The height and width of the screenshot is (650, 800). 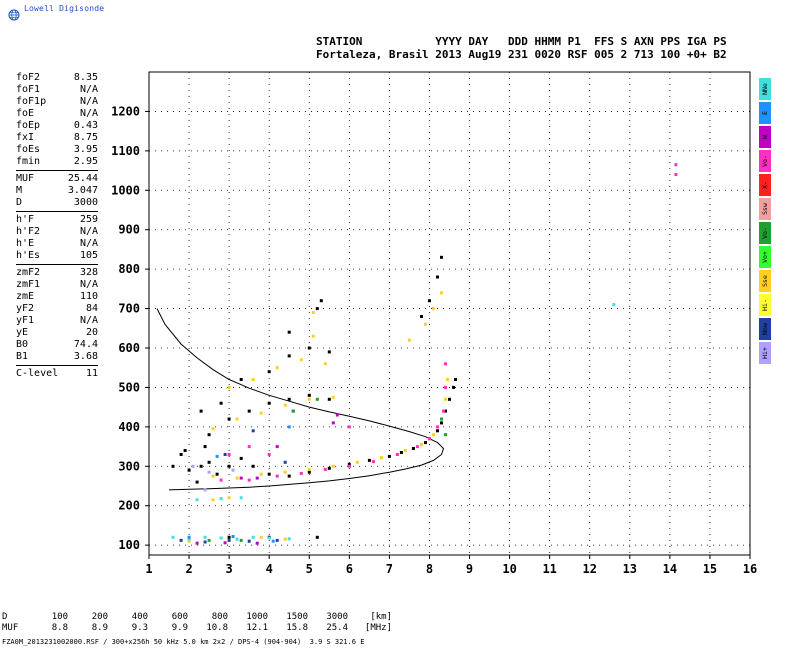 I want to click on x-tick-label: 11, so click(x=549, y=569).